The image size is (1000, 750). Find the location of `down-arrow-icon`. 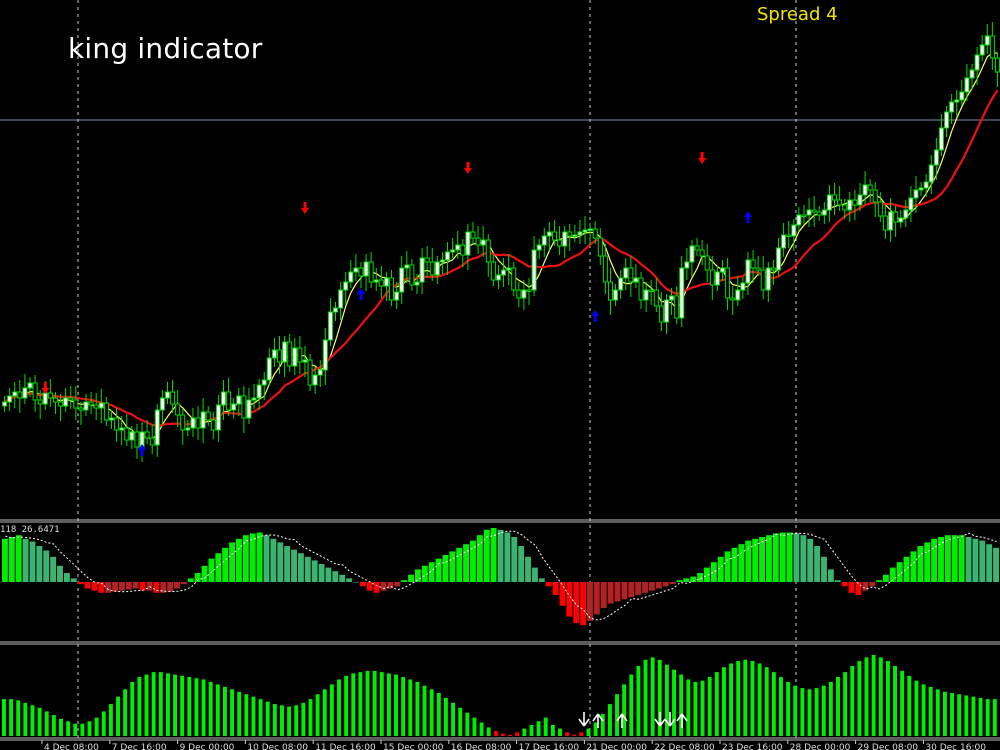

down-arrow-icon is located at coordinates (670, 719).